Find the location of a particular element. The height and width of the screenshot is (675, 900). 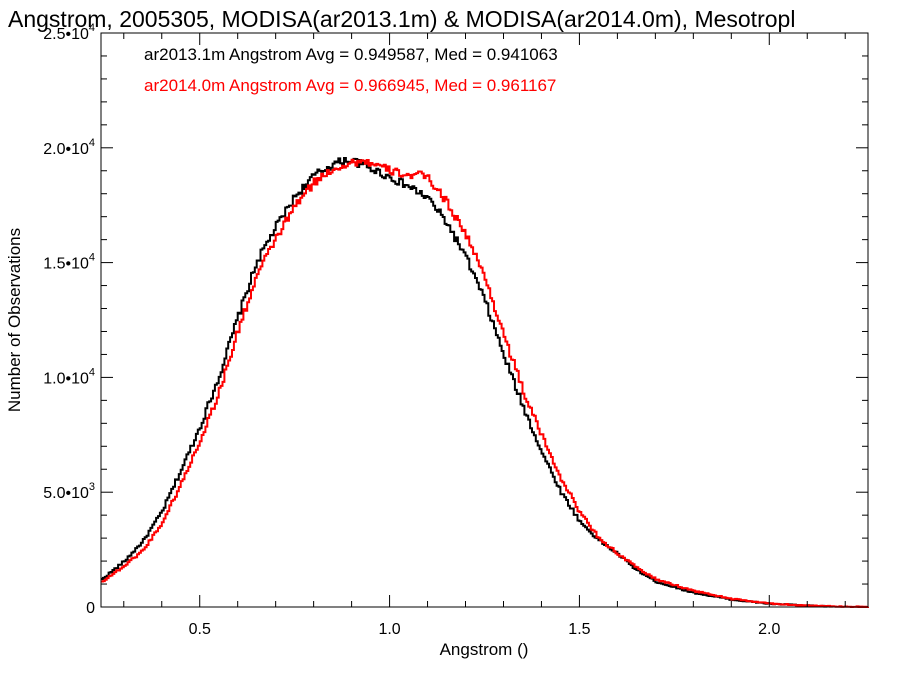

y-tick-label: 1.5•104 is located at coordinates (69, 262).